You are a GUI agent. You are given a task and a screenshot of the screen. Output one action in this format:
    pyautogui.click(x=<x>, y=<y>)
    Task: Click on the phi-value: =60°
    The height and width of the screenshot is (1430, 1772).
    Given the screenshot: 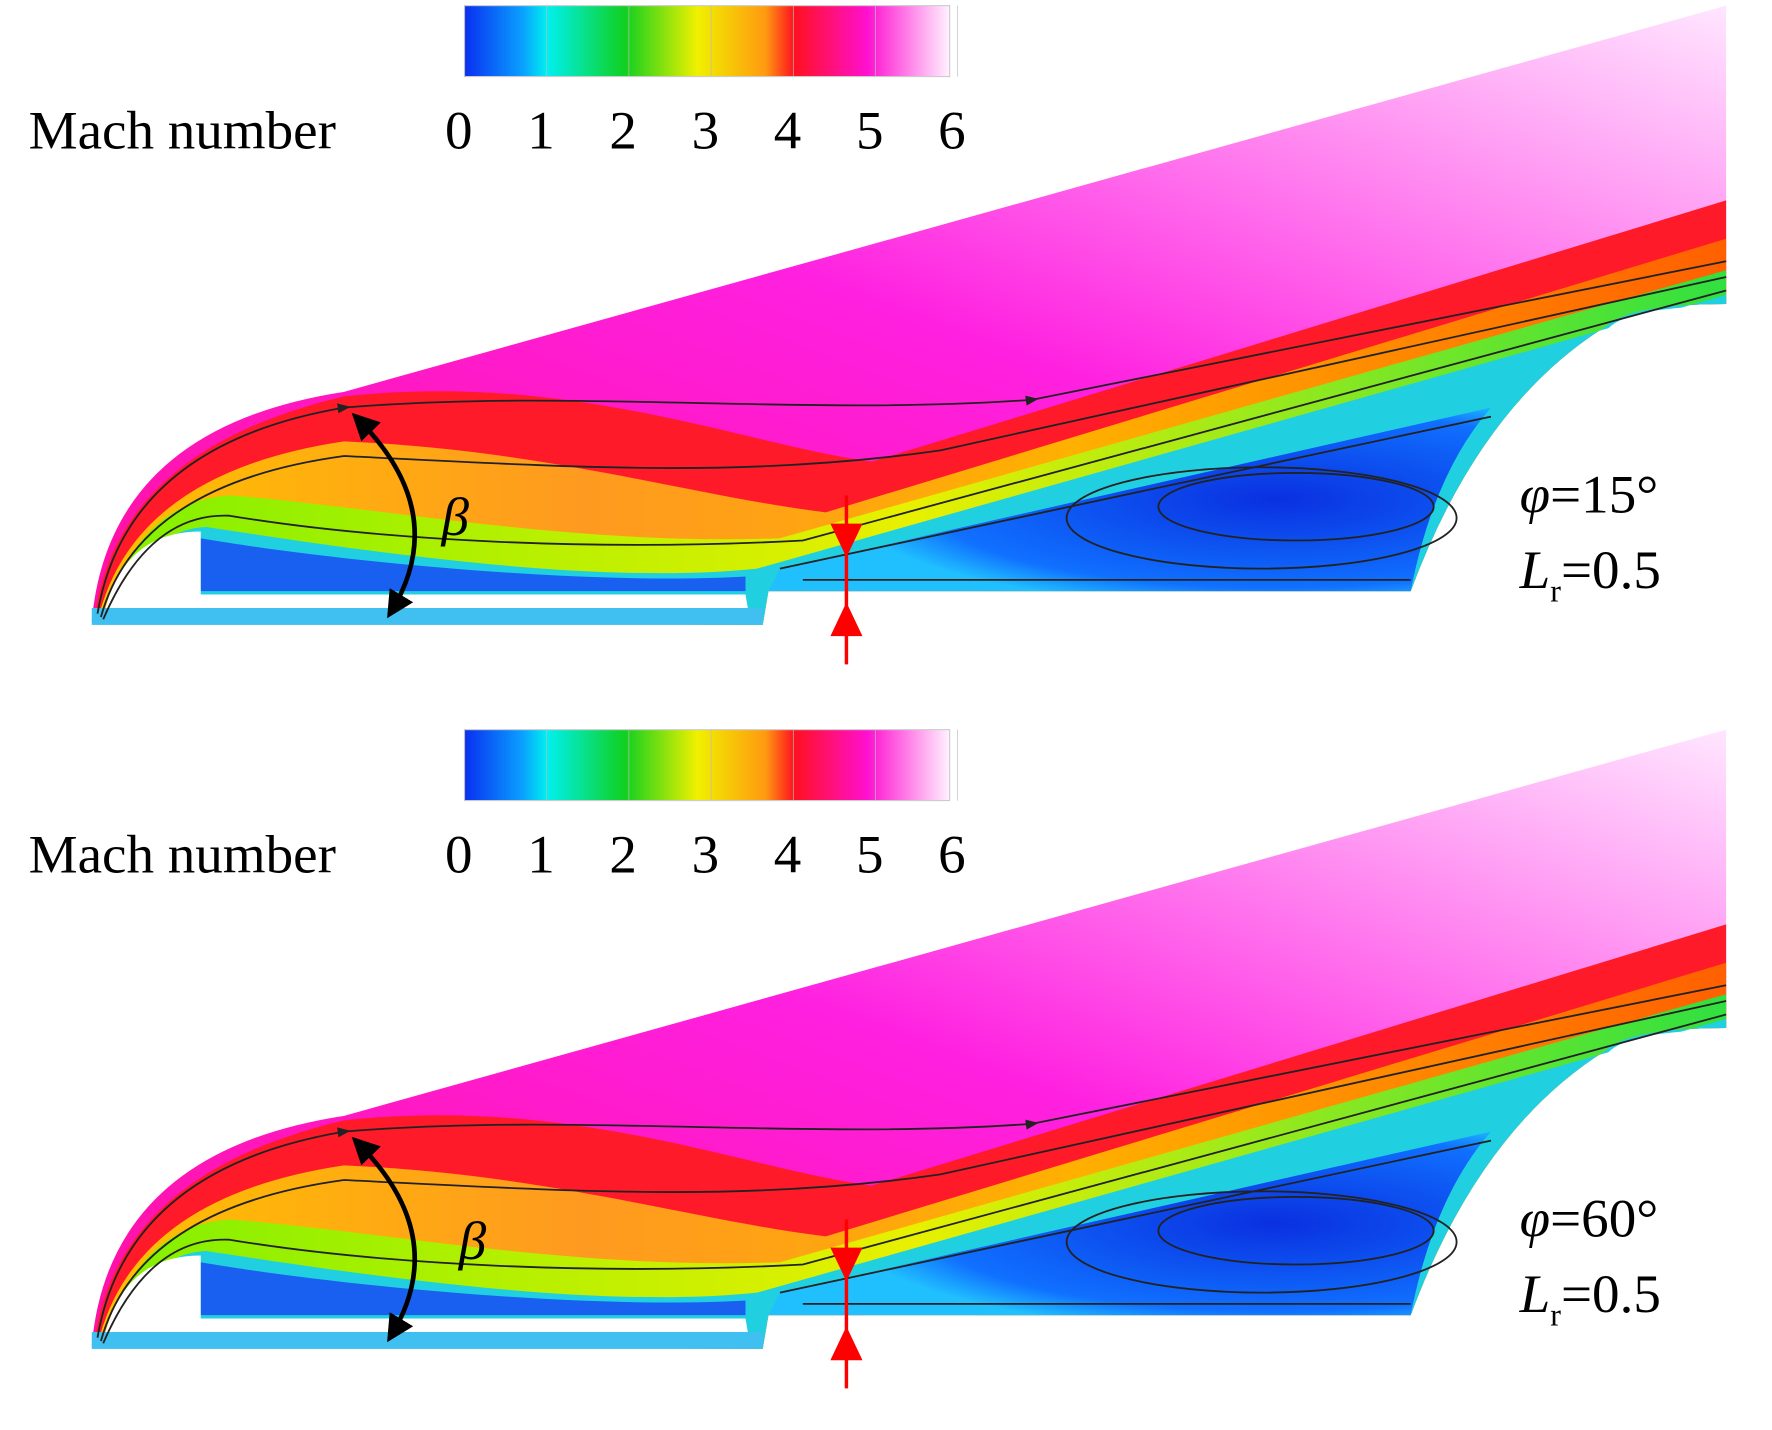 What is the action you would take?
    pyautogui.click(x=1604, y=1218)
    